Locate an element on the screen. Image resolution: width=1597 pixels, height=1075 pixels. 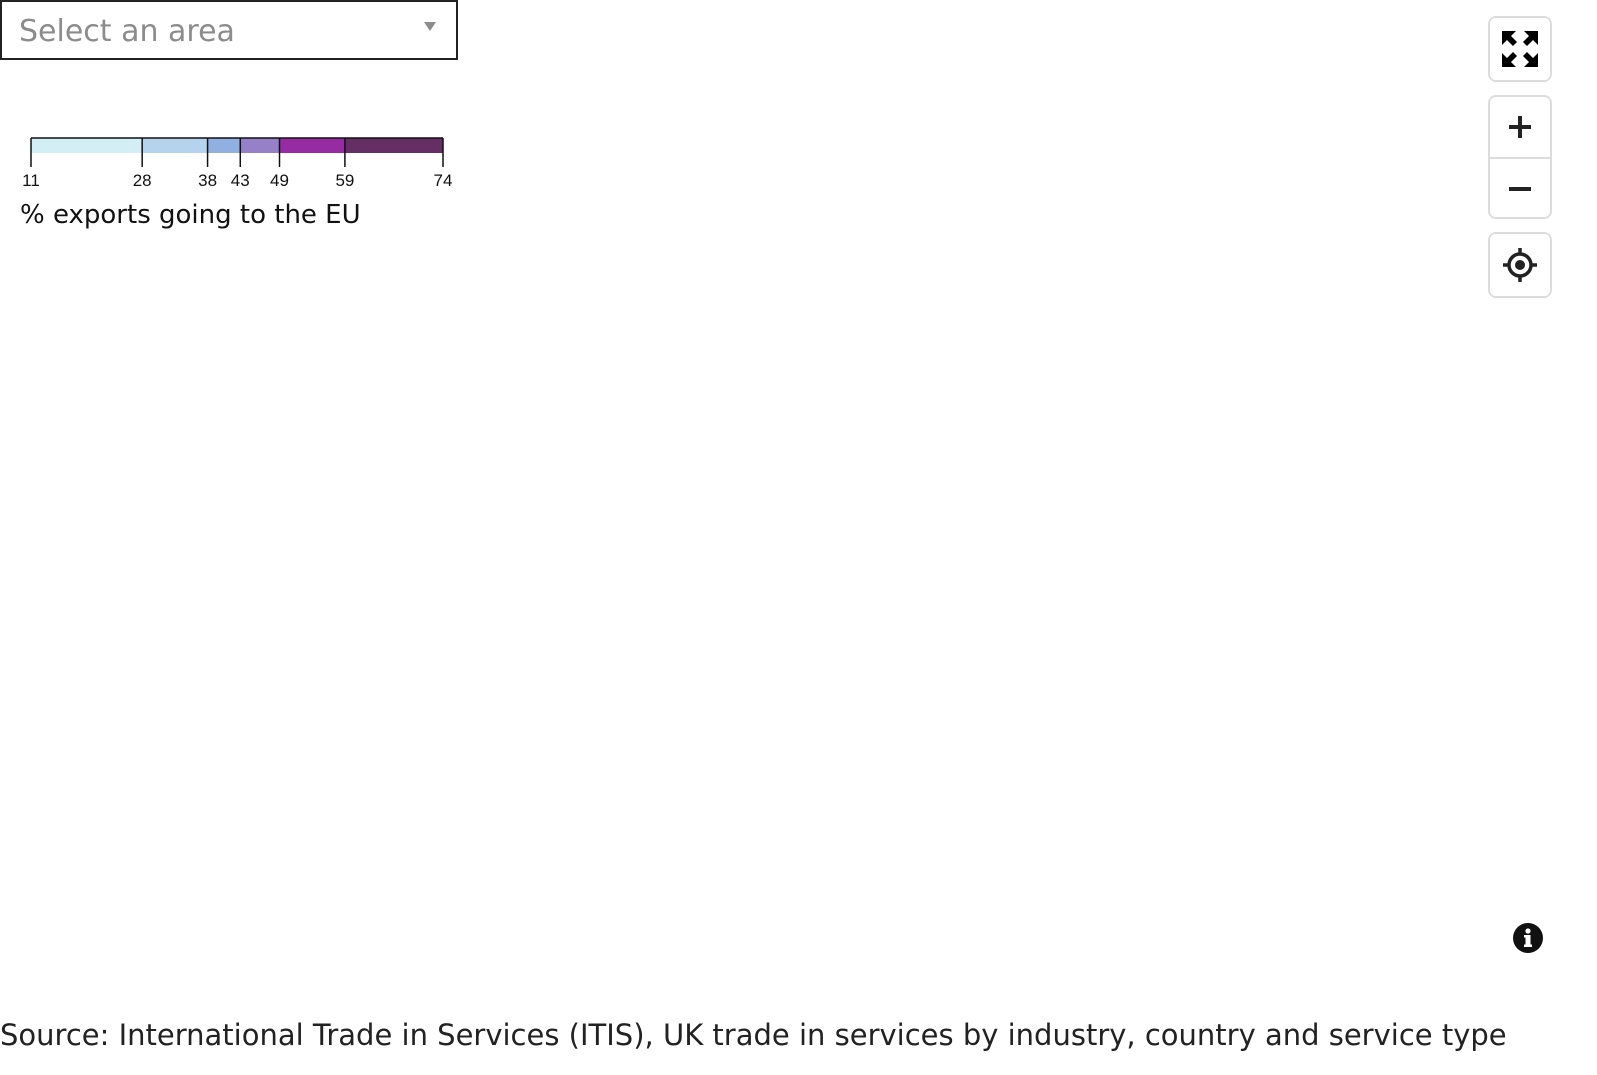
legend-tick-label: 28 is located at coordinates (142, 180).